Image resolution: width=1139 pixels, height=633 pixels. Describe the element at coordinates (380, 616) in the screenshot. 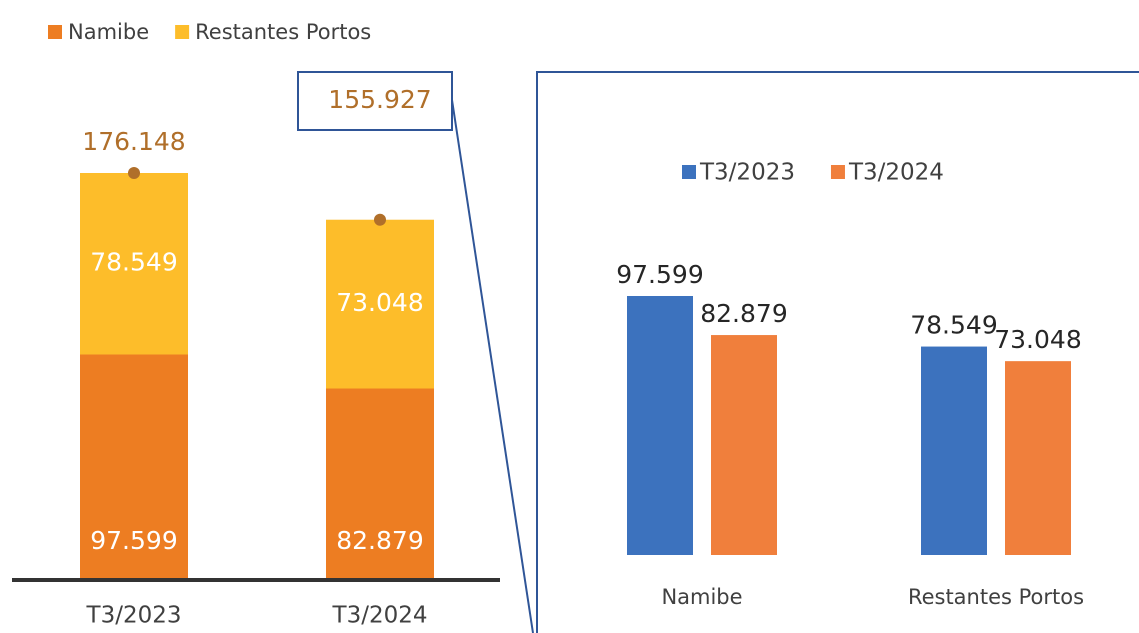

I see `x-tick-label: T3/2024` at that location.